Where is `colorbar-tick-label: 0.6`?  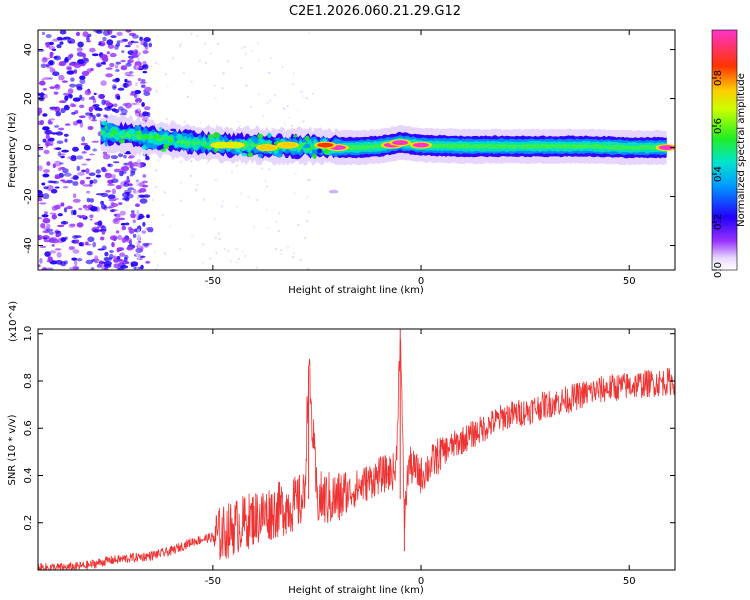
colorbar-tick-label: 0.6 is located at coordinates (718, 126).